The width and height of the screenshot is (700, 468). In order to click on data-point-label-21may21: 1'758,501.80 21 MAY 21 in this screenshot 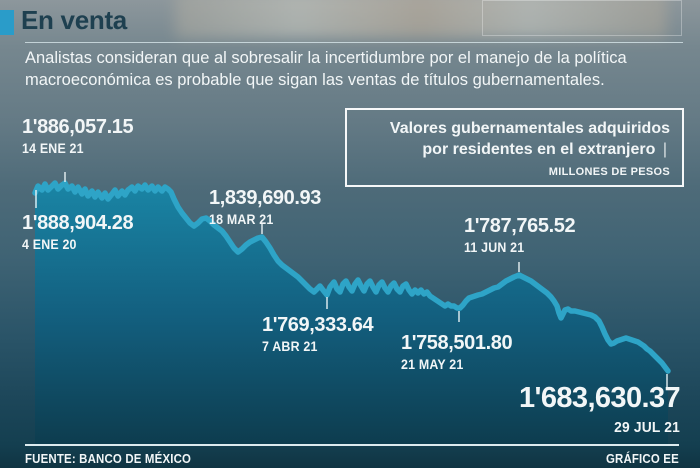, I will do `click(457, 352)`.